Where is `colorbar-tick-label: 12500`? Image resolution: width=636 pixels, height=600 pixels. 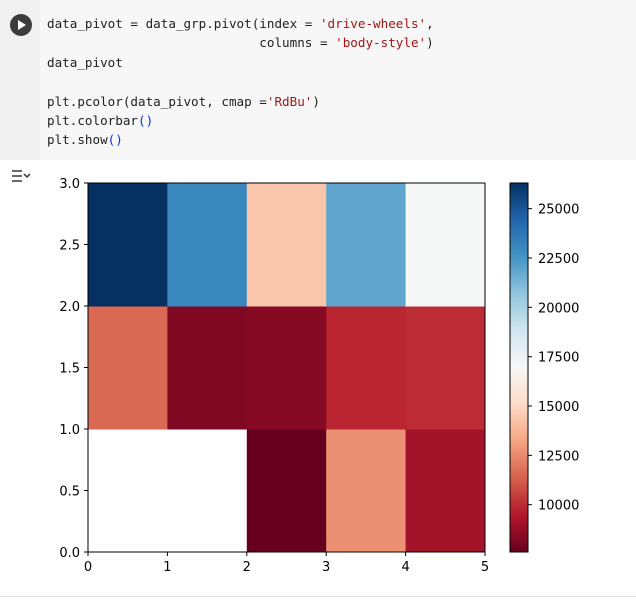
colorbar-tick-label: 12500 is located at coordinates (558, 456).